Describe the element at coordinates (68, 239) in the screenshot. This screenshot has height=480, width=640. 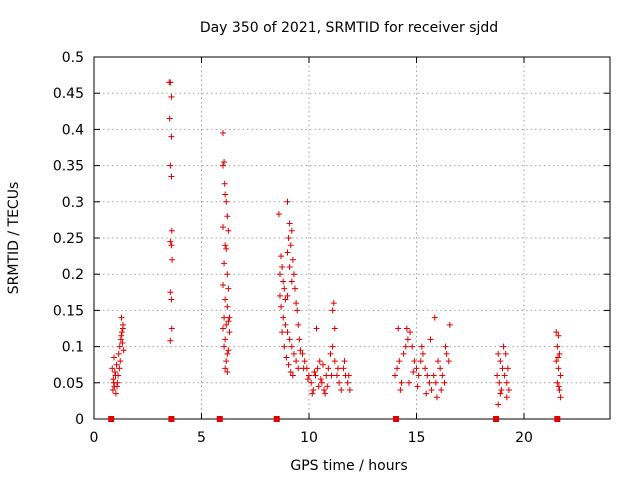
I see `y-tick-label: 0.25` at that location.